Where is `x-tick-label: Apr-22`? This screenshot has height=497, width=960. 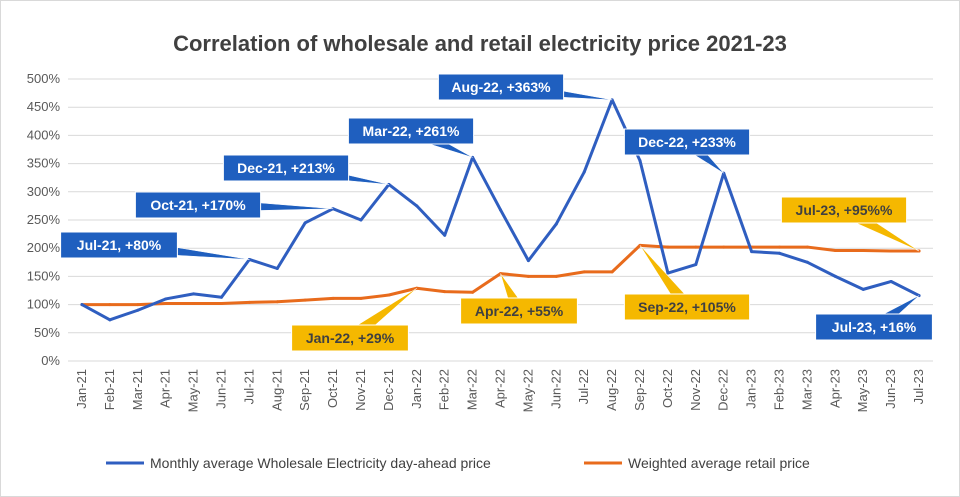 x-tick-label: Apr-22 is located at coordinates (500, 388).